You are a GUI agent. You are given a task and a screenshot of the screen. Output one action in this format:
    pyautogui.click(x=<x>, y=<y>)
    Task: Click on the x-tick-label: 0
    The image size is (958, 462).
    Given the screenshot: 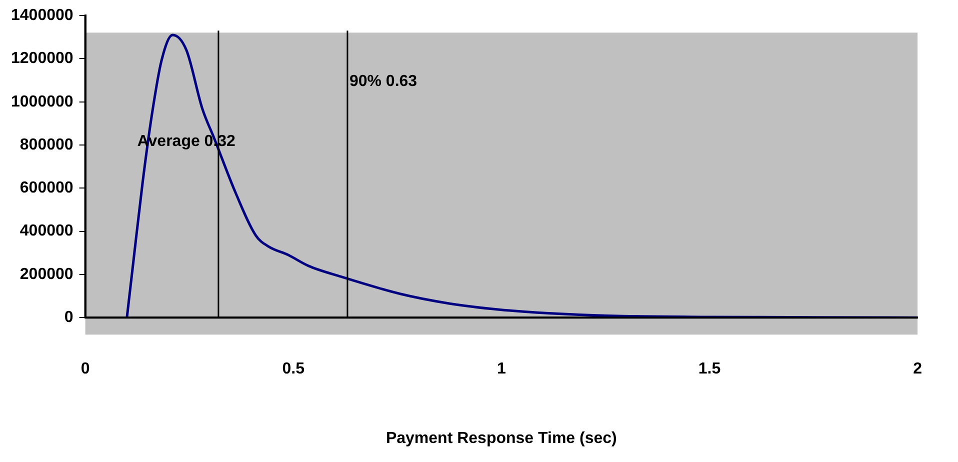 What is the action you would take?
    pyautogui.click(x=85, y=369)
    